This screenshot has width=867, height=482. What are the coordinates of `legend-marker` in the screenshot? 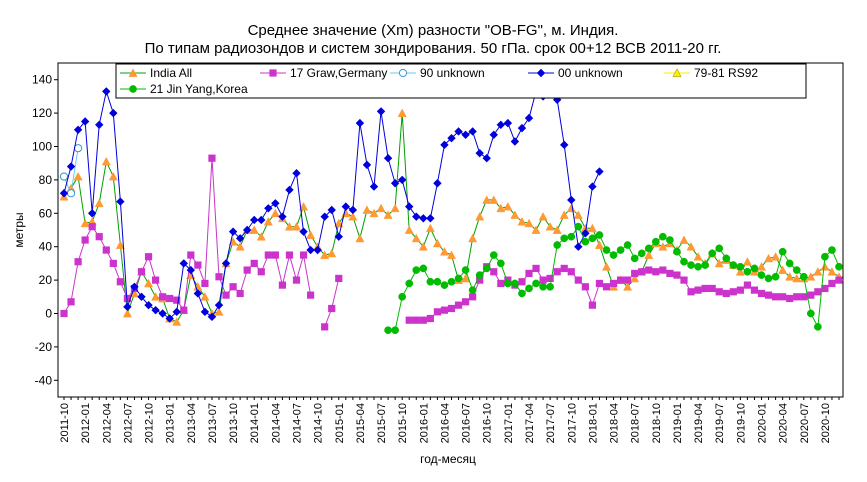 It's located at (273, 73).